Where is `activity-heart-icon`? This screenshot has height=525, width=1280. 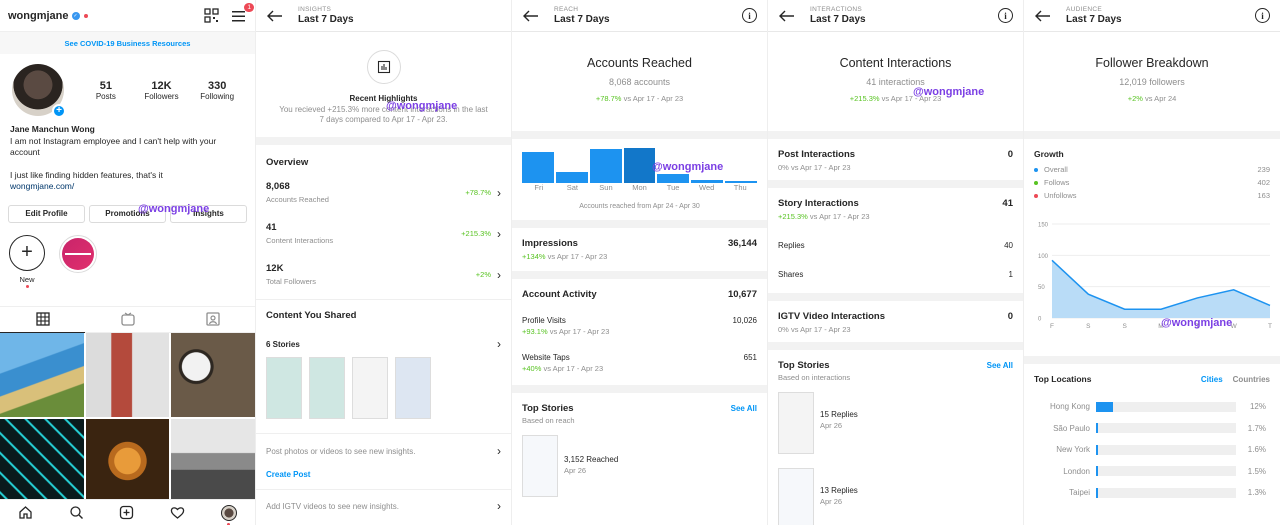
activity-heart-icon is located at coordinates (177, 512).